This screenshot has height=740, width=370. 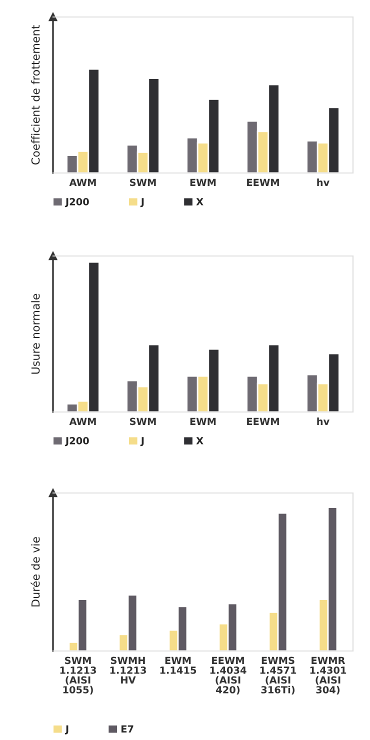 What do you see at coordinates (228, 675) in the screenshot?
I see `x-tick-label: EEWM 1.4034 (AISI 420)` at bounding box center [228, 675].